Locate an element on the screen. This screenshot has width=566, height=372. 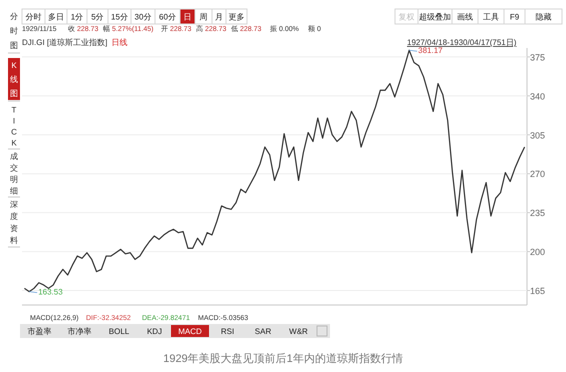
text: 深度资料 is located at coordinates (14, 222).